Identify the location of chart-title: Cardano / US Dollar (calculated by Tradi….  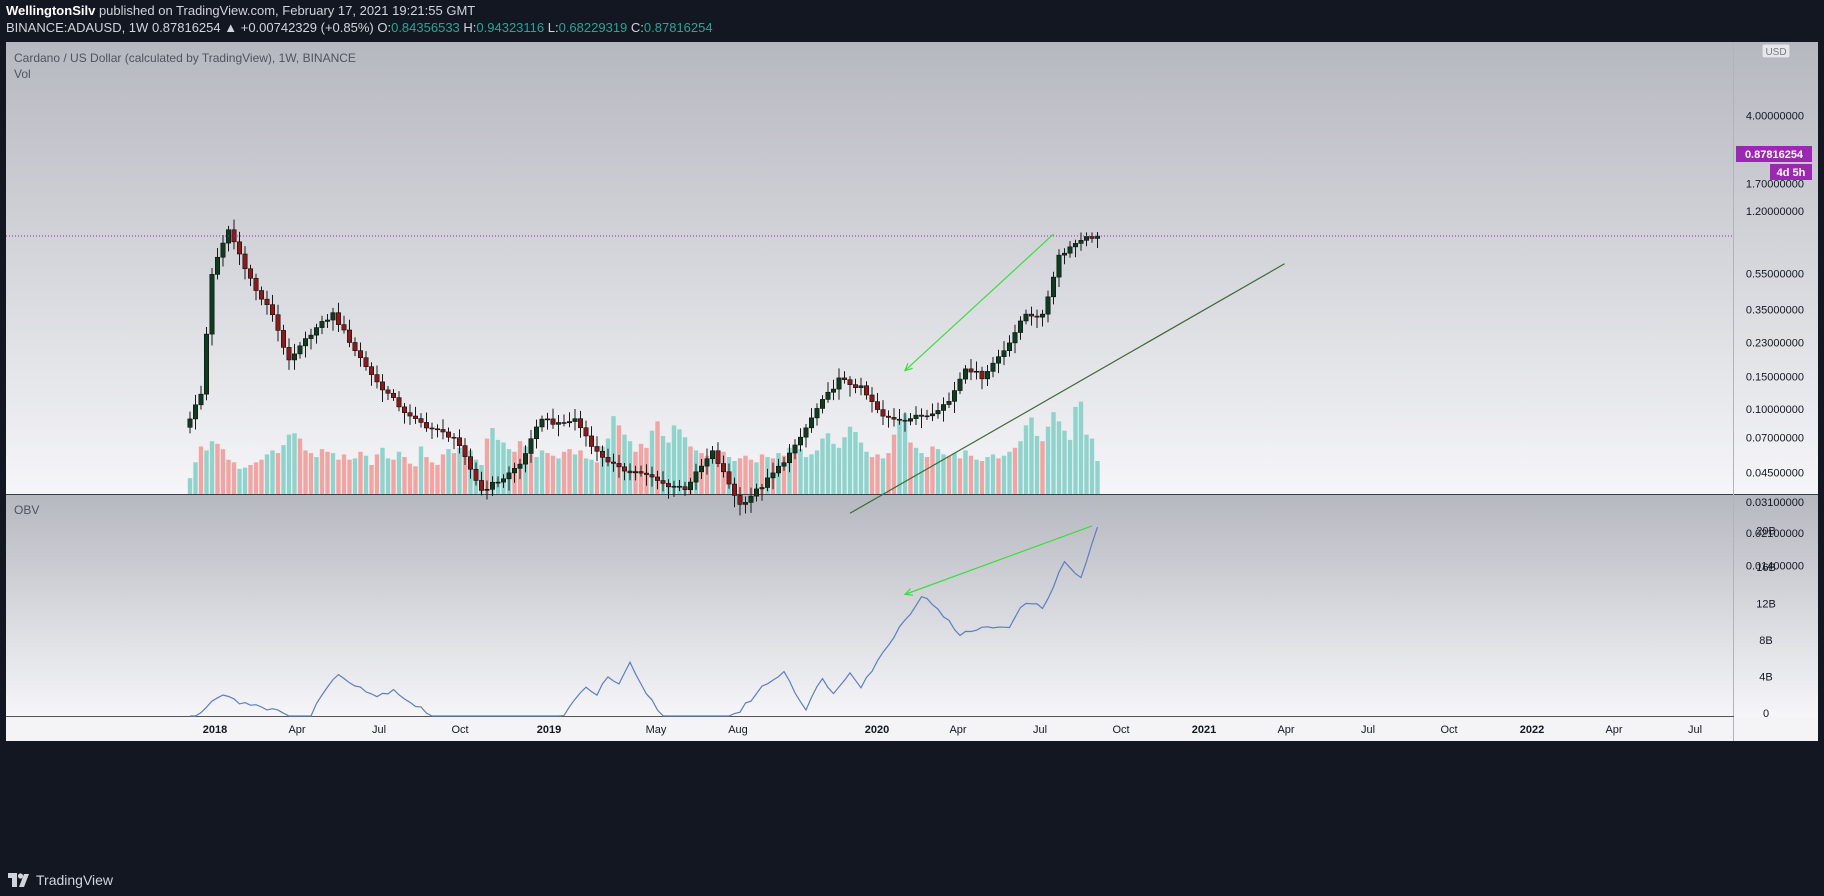
(185, 58).